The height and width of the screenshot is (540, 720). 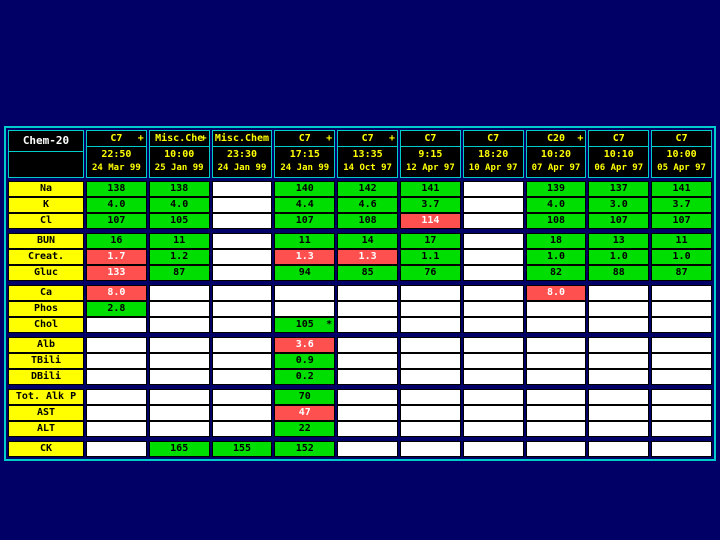 I want to click on result-cell: 18, so click(x=556, y=241).